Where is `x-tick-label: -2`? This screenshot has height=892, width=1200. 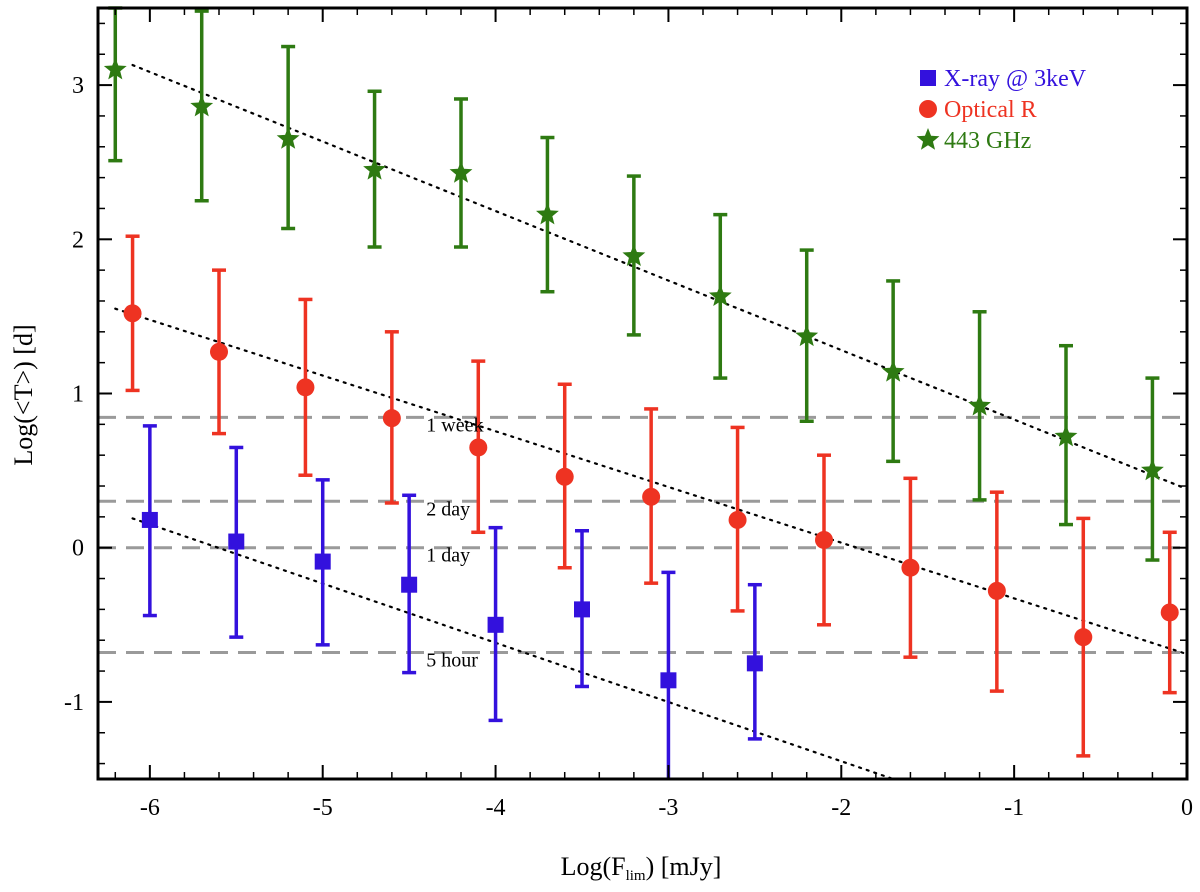
x-tick-label: -2 is located at coordinates (841, 808).